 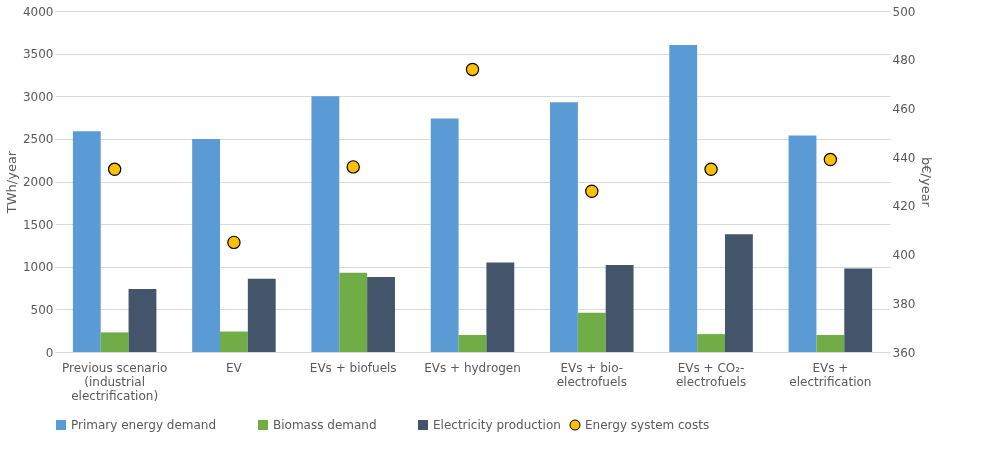 What do you see at coordinates (904, 255) in the screenshot?
I see `y2-tick-label: 400` at bounding box center [904, 255].